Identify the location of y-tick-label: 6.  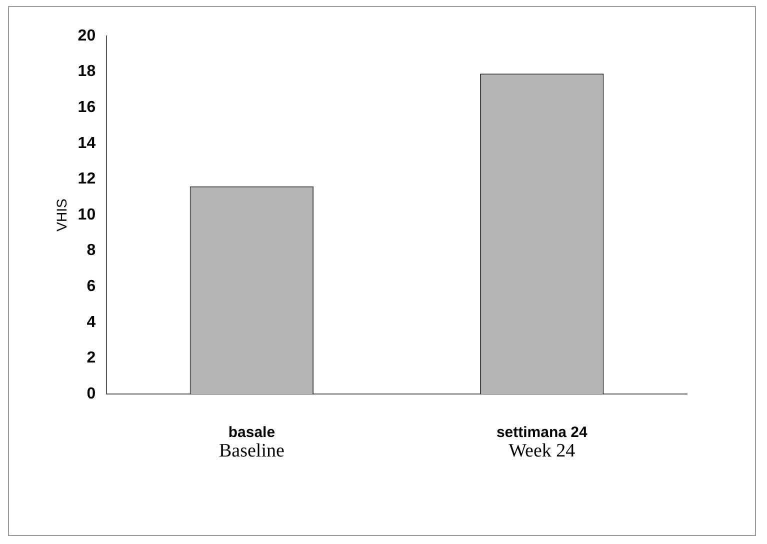
(91, 287).